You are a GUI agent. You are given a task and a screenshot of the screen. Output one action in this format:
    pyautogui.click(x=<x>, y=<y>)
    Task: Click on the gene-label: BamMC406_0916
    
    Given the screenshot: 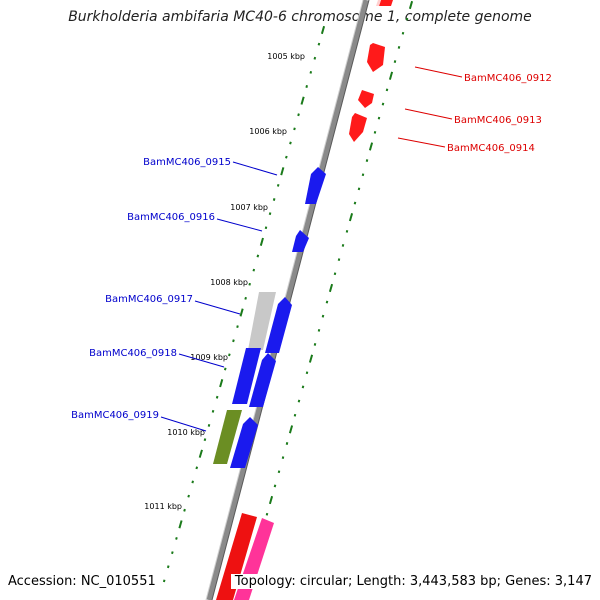 What is the action you would take?
    pyautogui.click(x=171, y=217)
    